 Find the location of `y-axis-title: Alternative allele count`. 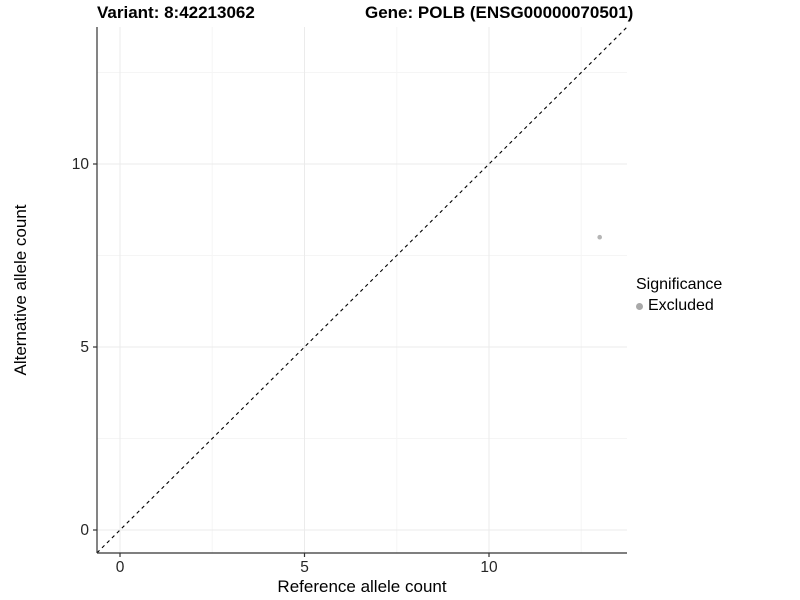

y-axis-title: Alternative allele count is located at coordinates (20, 290).